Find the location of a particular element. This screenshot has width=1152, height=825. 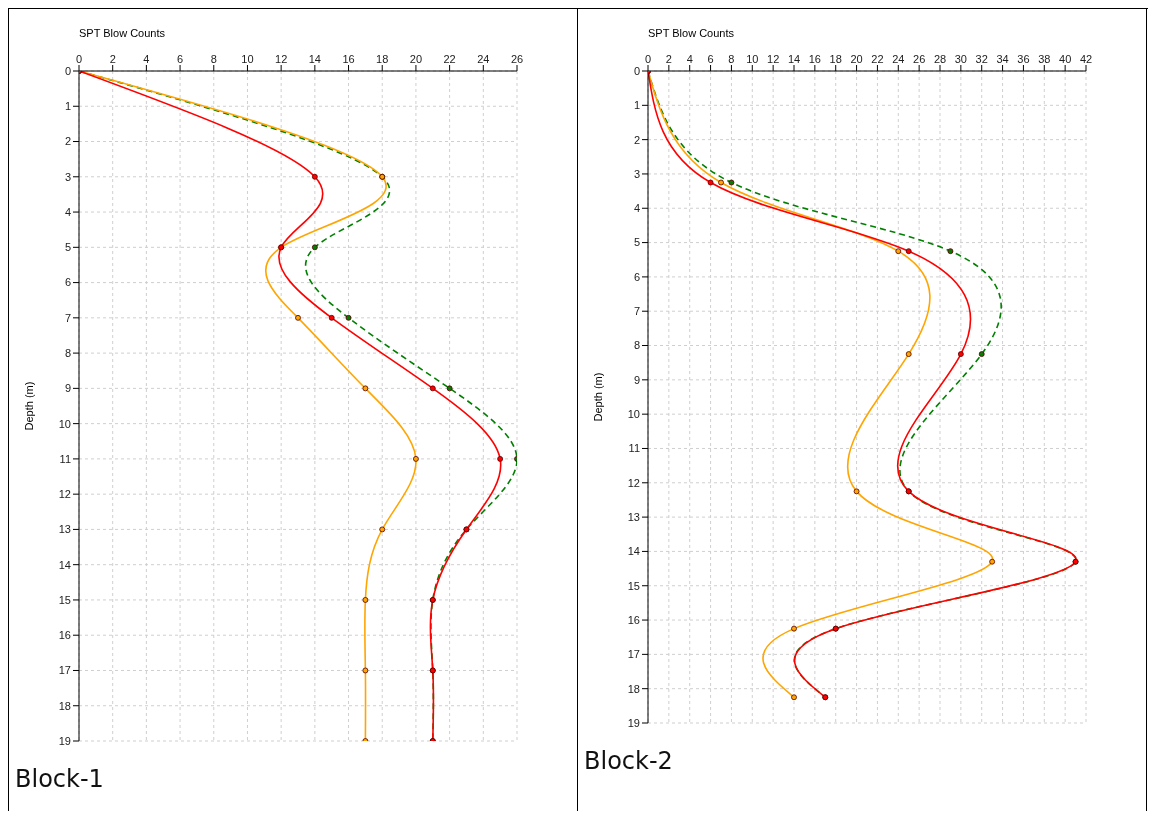

x-tick-label: 36 is located at coordinates (1023, 59).